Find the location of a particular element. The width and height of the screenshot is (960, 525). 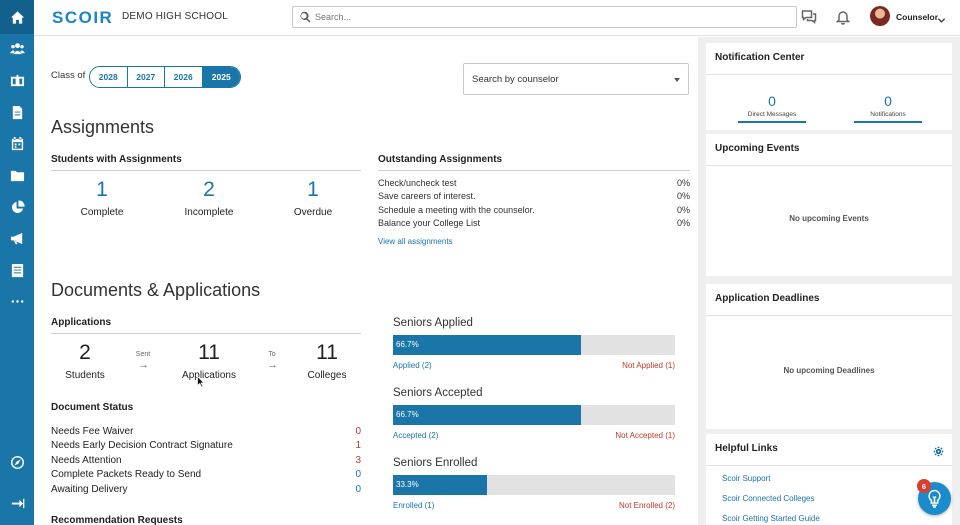

year-2025-button: 2025 is located at coordinates (221, 77).